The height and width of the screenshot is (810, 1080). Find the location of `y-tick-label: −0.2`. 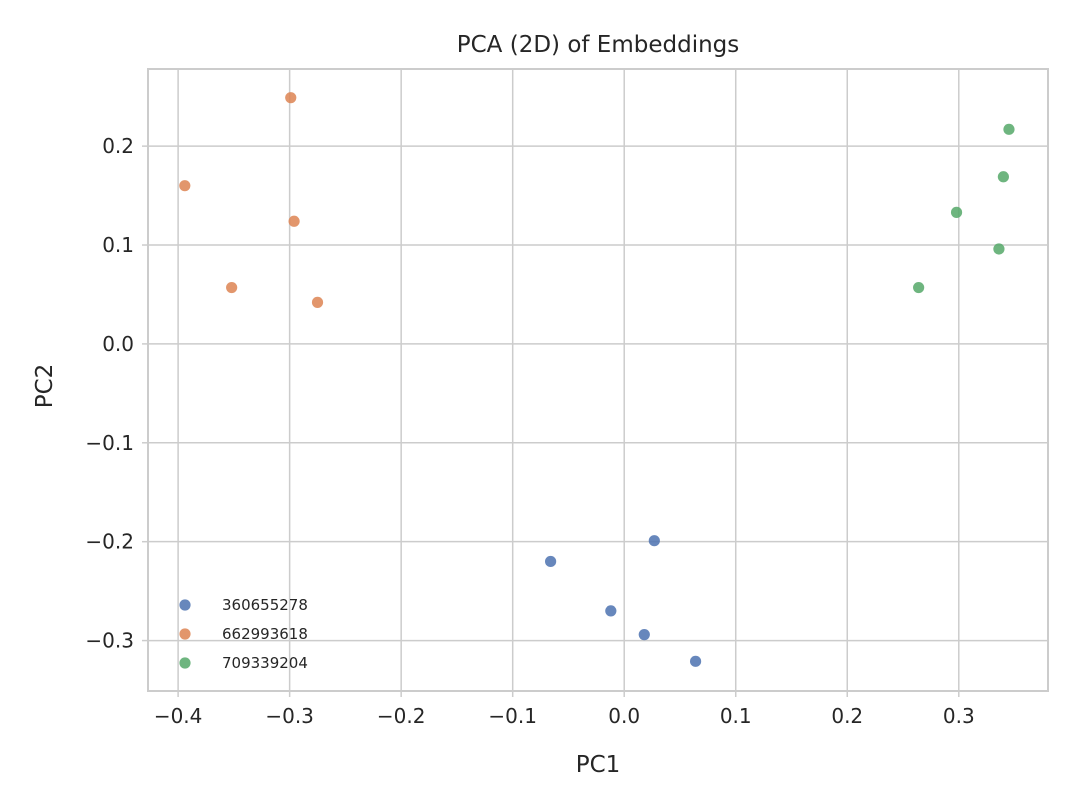

y-tick-label: −0.2 is located at coordinates (109, 542).